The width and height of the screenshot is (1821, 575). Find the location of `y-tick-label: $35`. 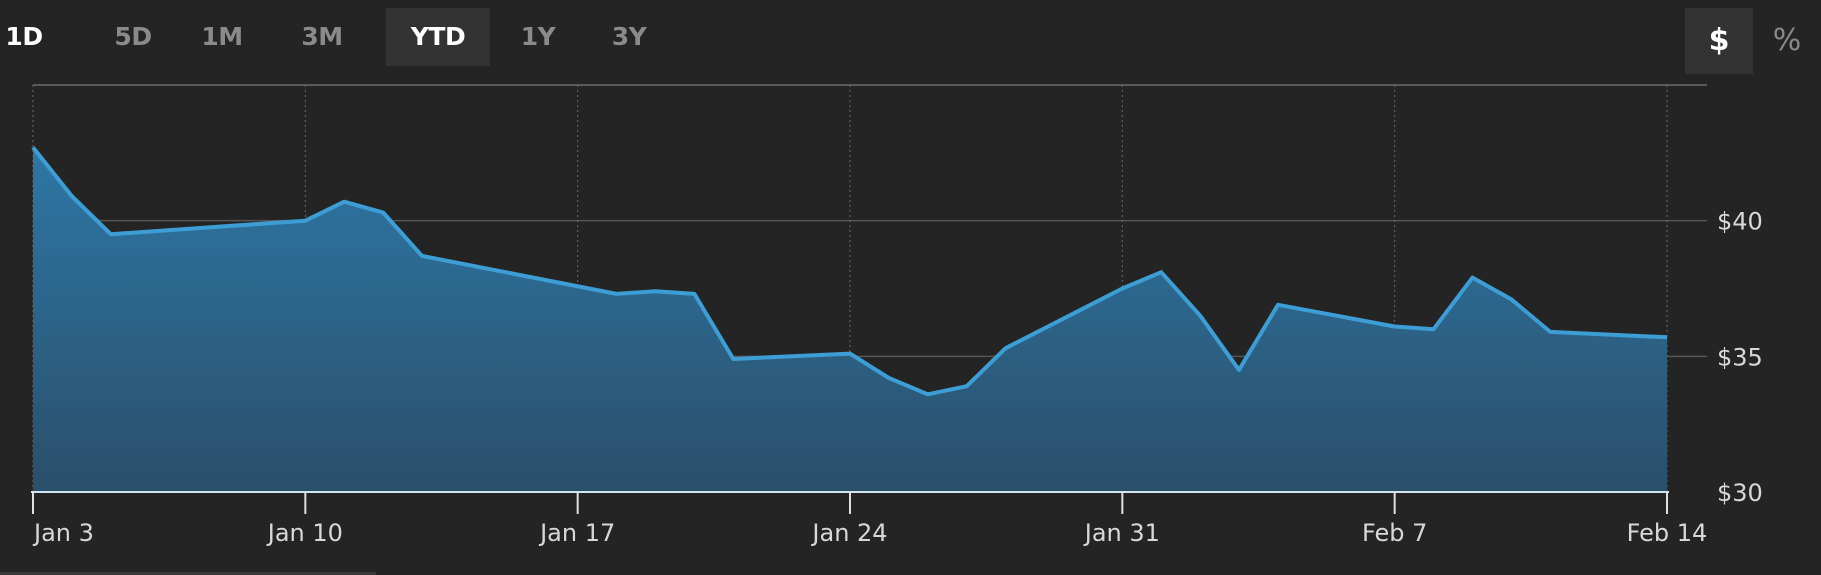

y-tick-label: $35 is located at coordinates (1740, 357).